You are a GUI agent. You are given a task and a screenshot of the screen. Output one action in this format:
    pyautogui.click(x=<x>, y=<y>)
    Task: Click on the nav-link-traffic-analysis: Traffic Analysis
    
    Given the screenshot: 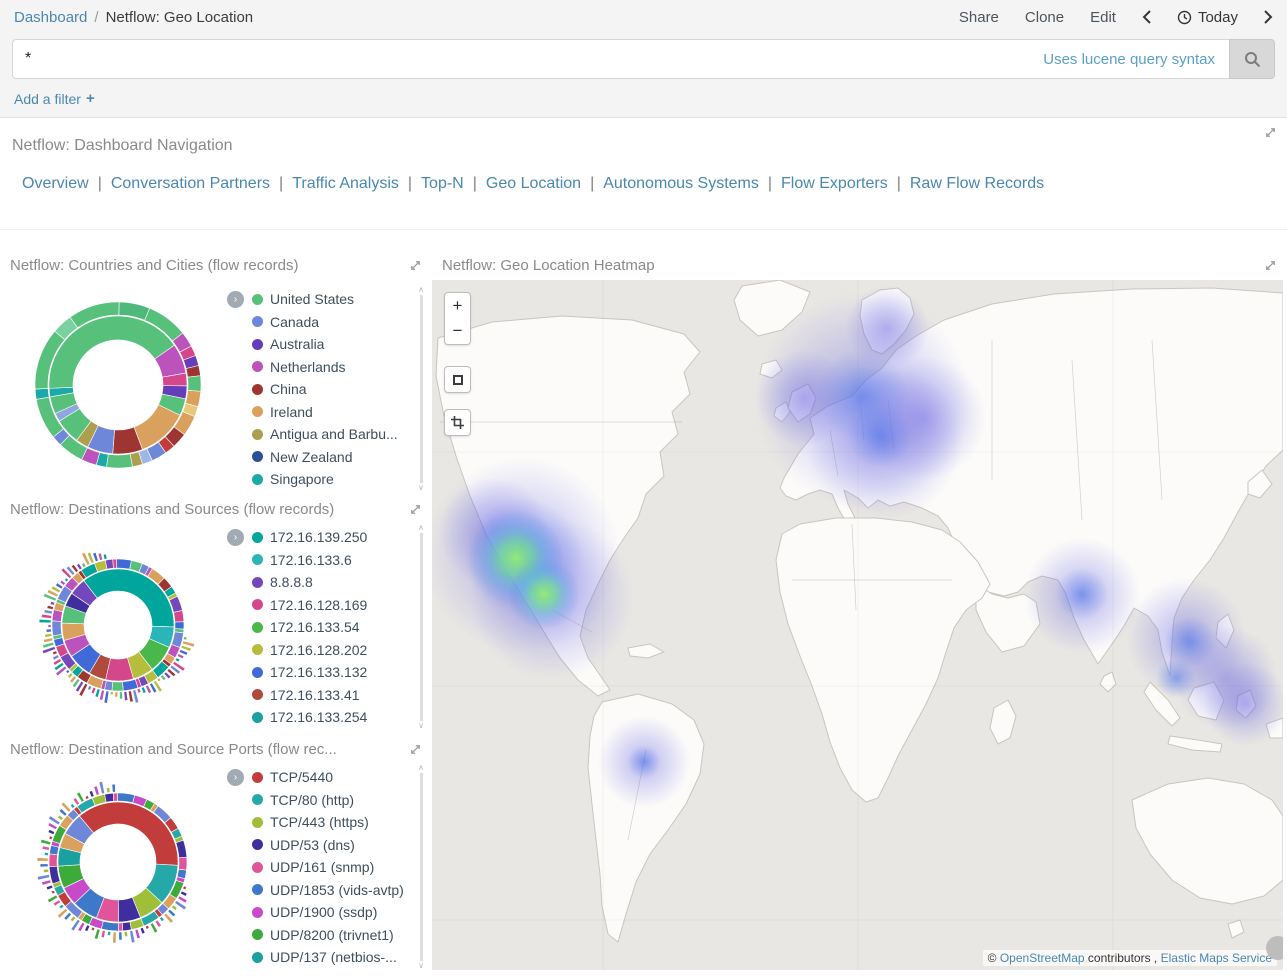 What is the action you would take?
    pyautogui.click(x=345, y=183)
    